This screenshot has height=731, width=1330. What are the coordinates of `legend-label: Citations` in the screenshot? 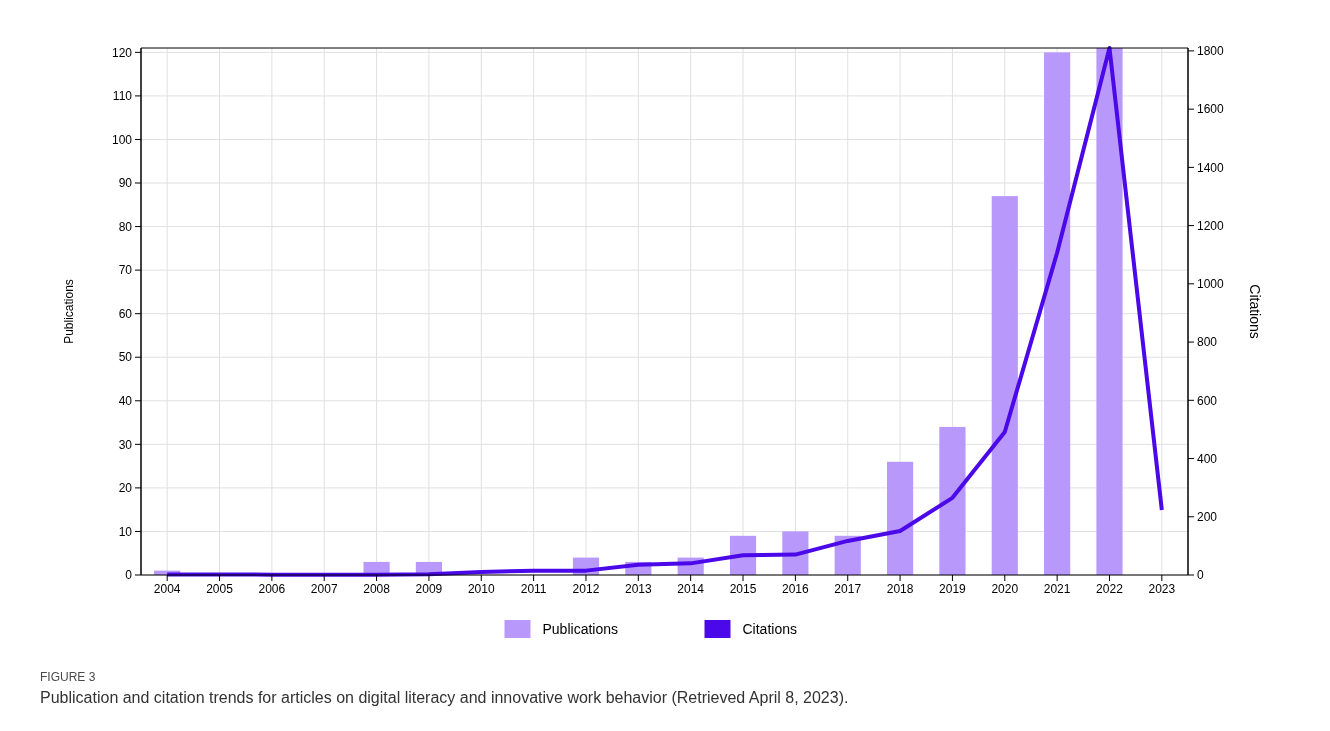 It's located at (769, 628).